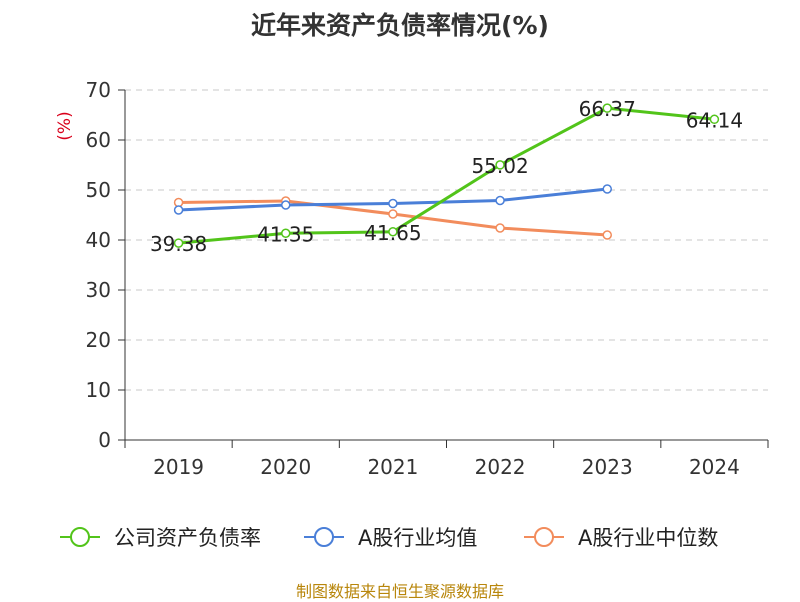  I want to click on data-label: 41.35, so click(285, 234).